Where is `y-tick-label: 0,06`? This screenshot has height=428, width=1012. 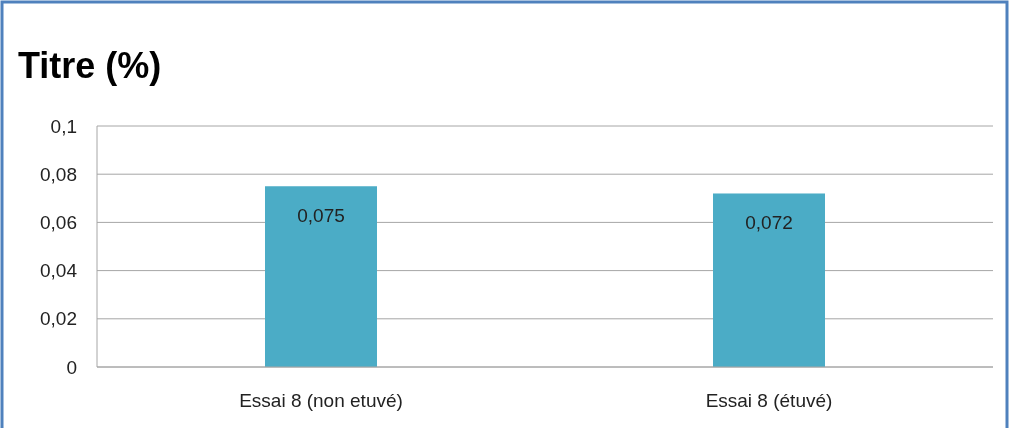
y-tick-label: 0,06 is located at coordinates (58, 223).